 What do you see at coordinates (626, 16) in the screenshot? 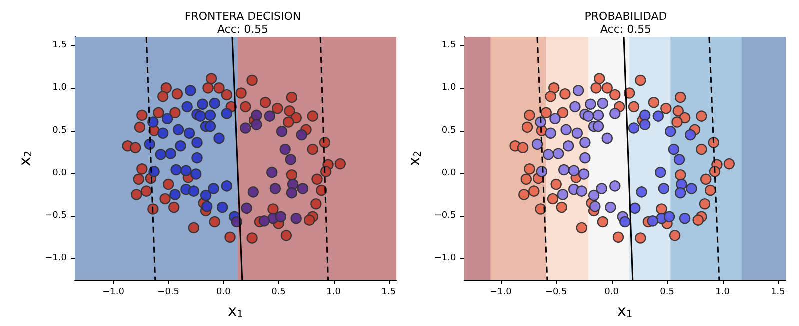
I see `chart-title: PROBABILIDAD` at bounding box center [626, 16].